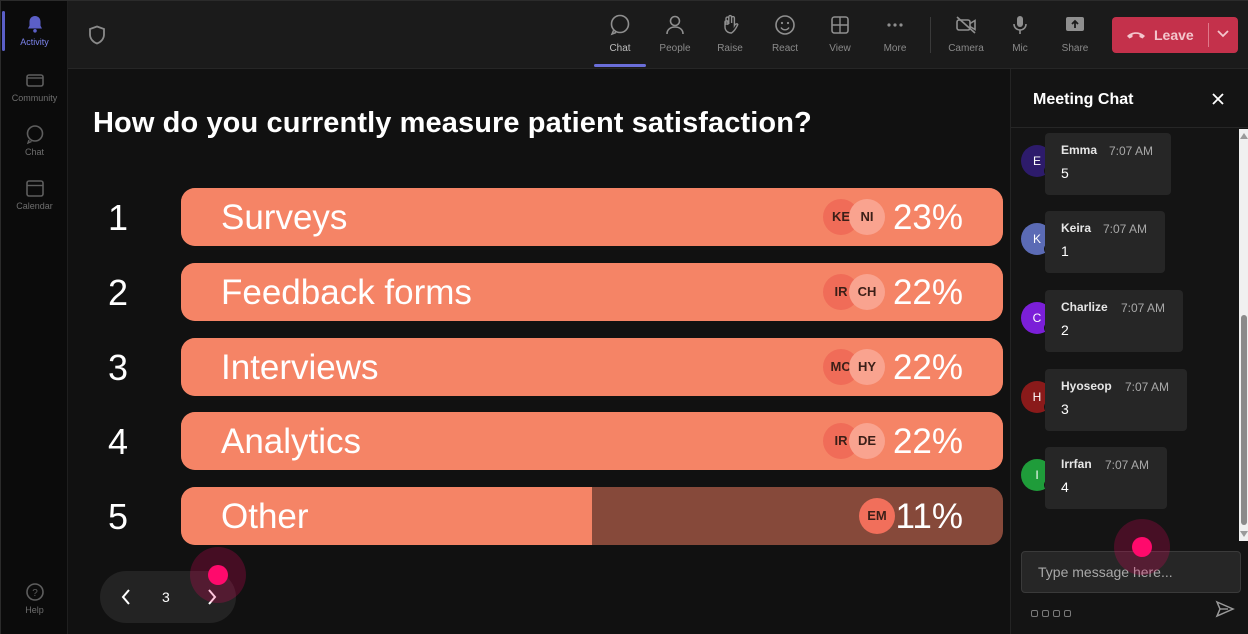 This screenshot has height=634, width=1248. I want to click on poll-option-bar: Other 11% EM, so click(592, 516).